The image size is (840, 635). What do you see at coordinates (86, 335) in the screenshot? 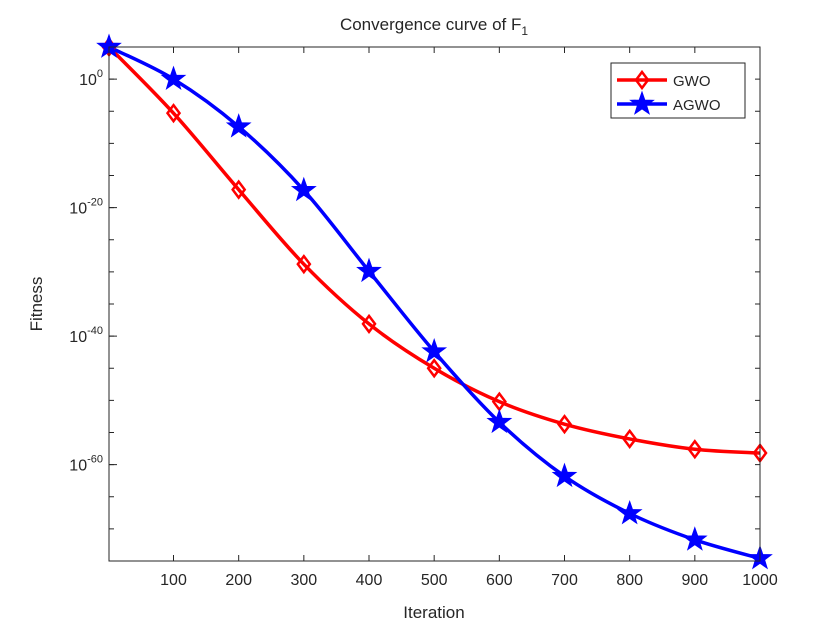
I see `y-tick-label: 10-40` at bounding box center [86, 335].